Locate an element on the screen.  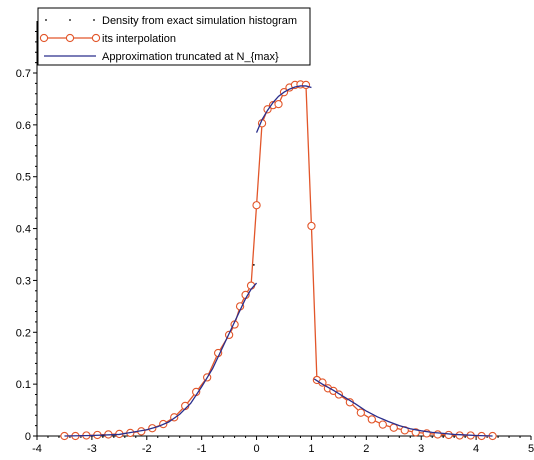
x-tick-label: 1 is located at coordinates (311, 449).